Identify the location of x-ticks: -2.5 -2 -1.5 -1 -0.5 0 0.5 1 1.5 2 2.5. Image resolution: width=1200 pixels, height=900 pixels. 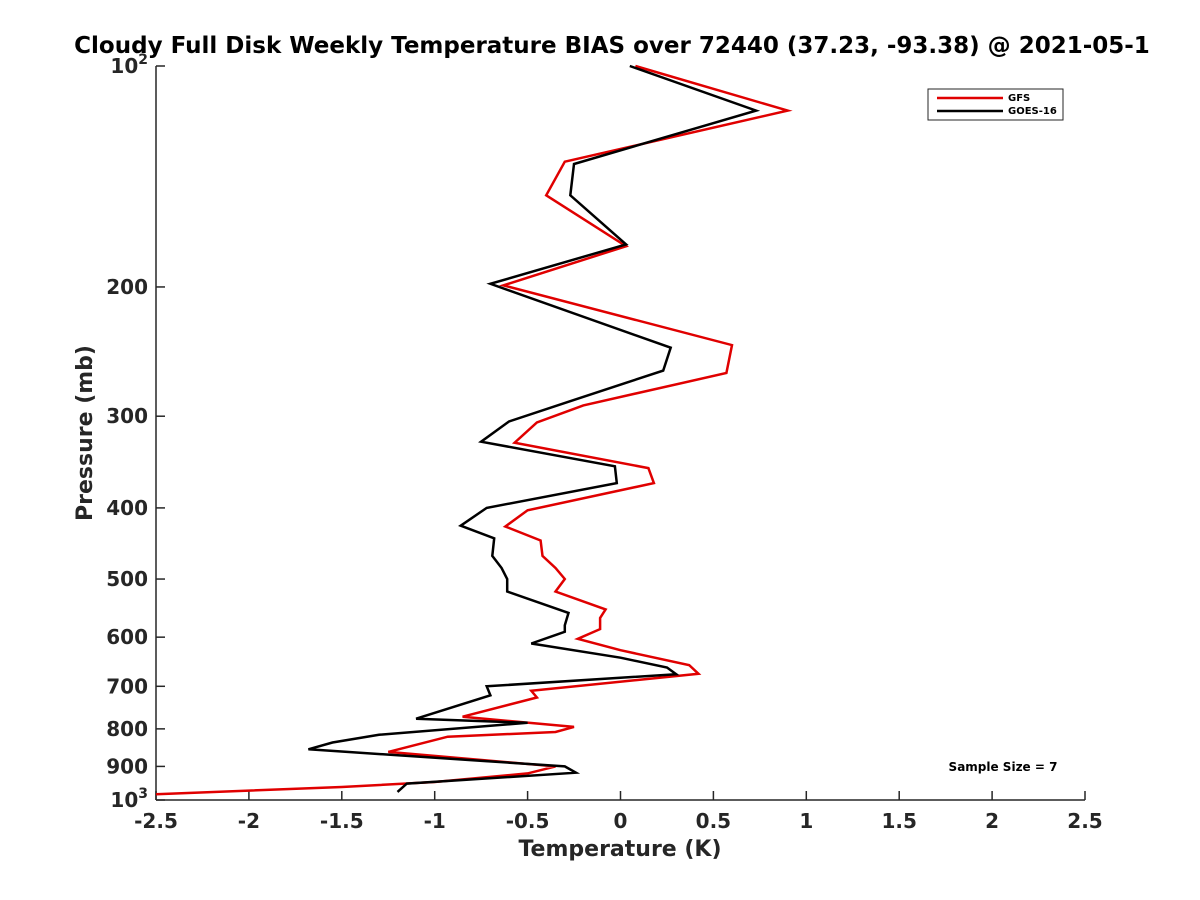
(618, 812).